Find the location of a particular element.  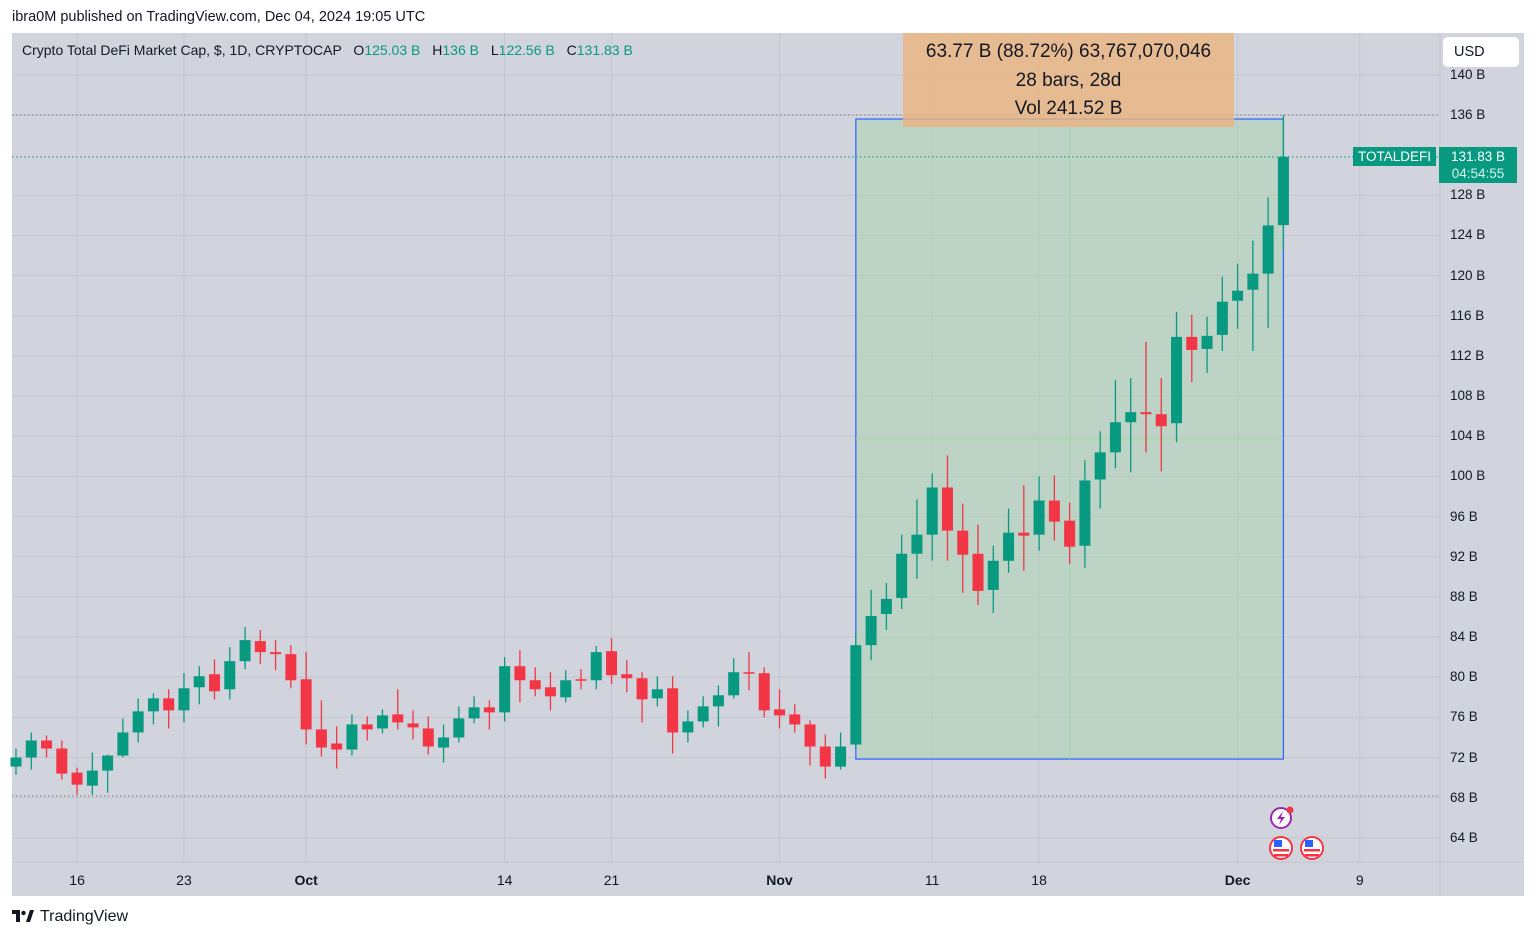

event-icons is located at coordinates (1296, 833).